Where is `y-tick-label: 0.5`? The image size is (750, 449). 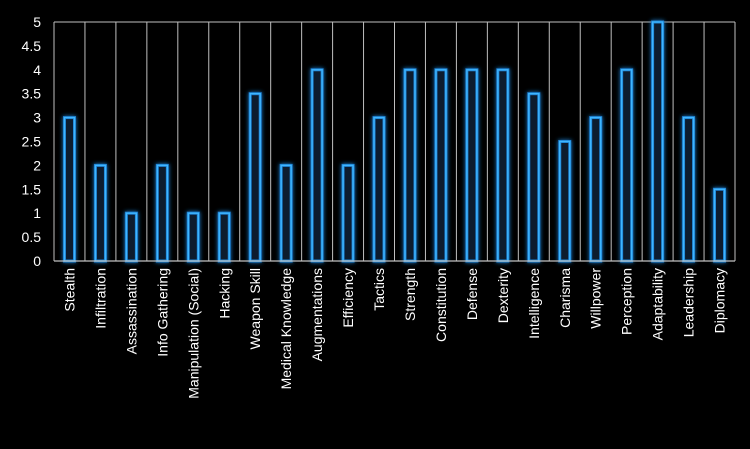
y-tick-label: 0.5 is located at coordinates (32, 237).